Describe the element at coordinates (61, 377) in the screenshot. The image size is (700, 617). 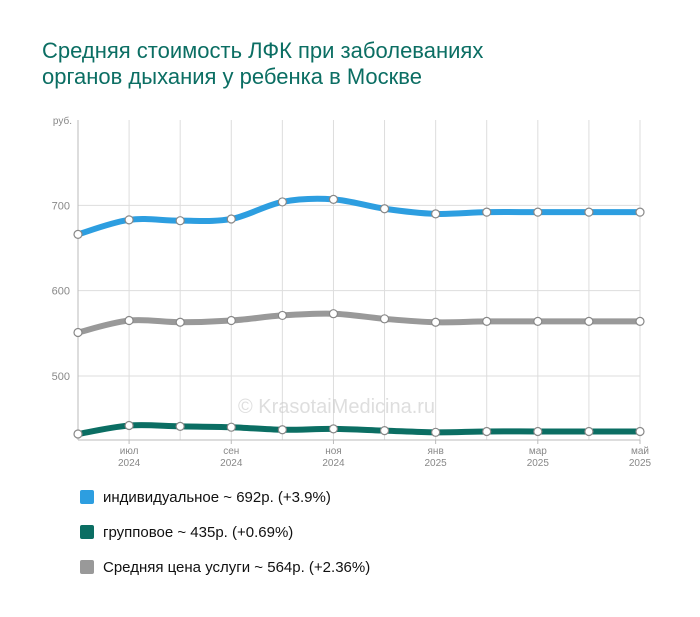
I see `y-tick-label: 500` at that location.